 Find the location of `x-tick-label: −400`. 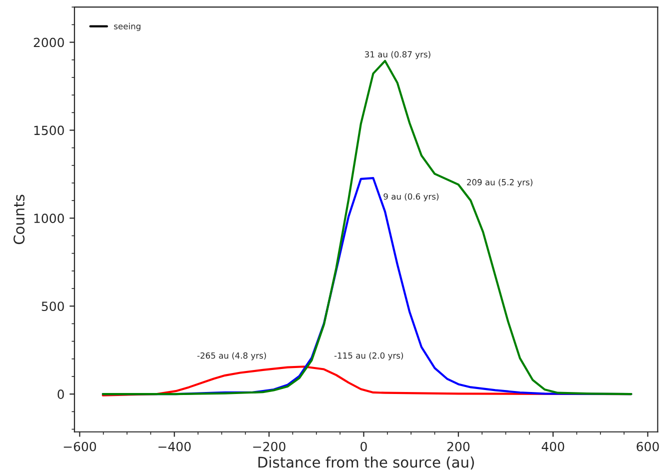

x-tick-label: −400 is located at coordinates (174, 447).